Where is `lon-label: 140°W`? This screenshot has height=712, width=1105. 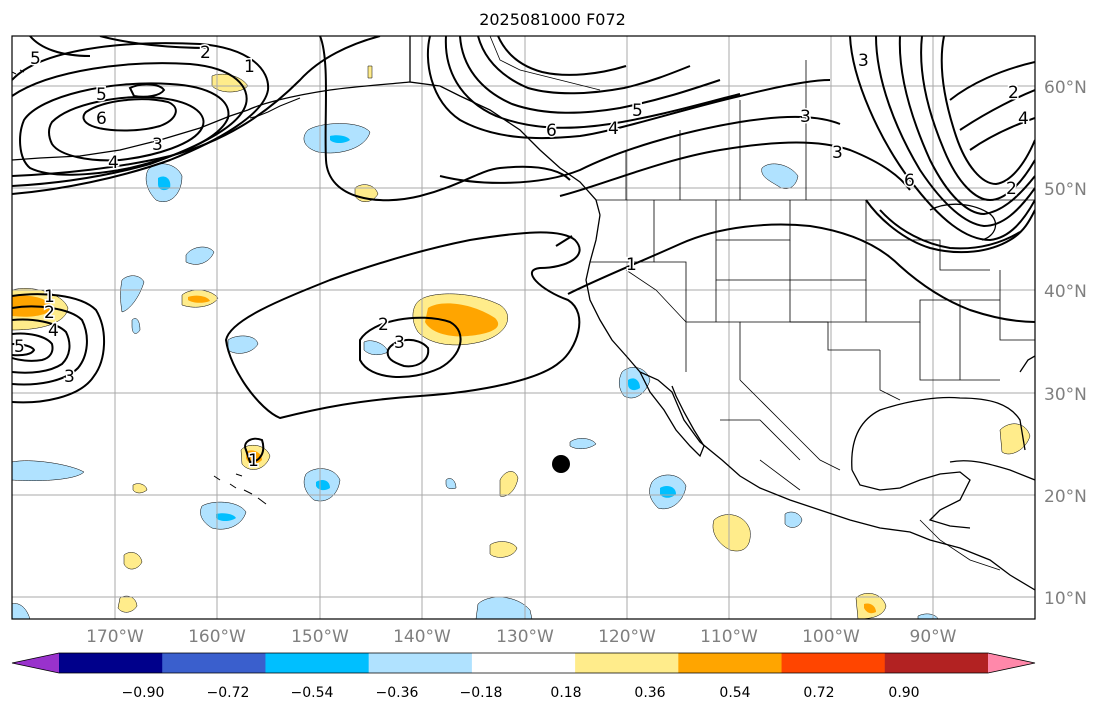
lon-label: 140°W is located at coordinates (422, 637).